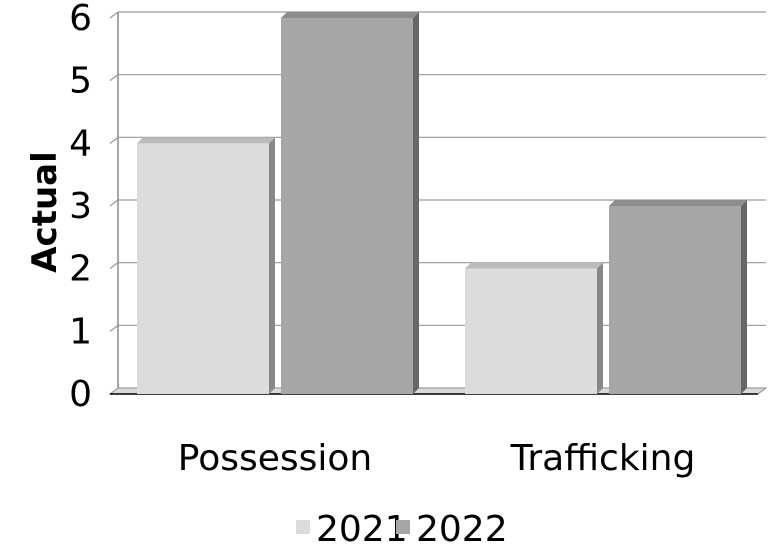  What do you see at coordinates (462, 529) in the screenshot?
I see `legend-label: 2022` at bounding box center [462, 529].